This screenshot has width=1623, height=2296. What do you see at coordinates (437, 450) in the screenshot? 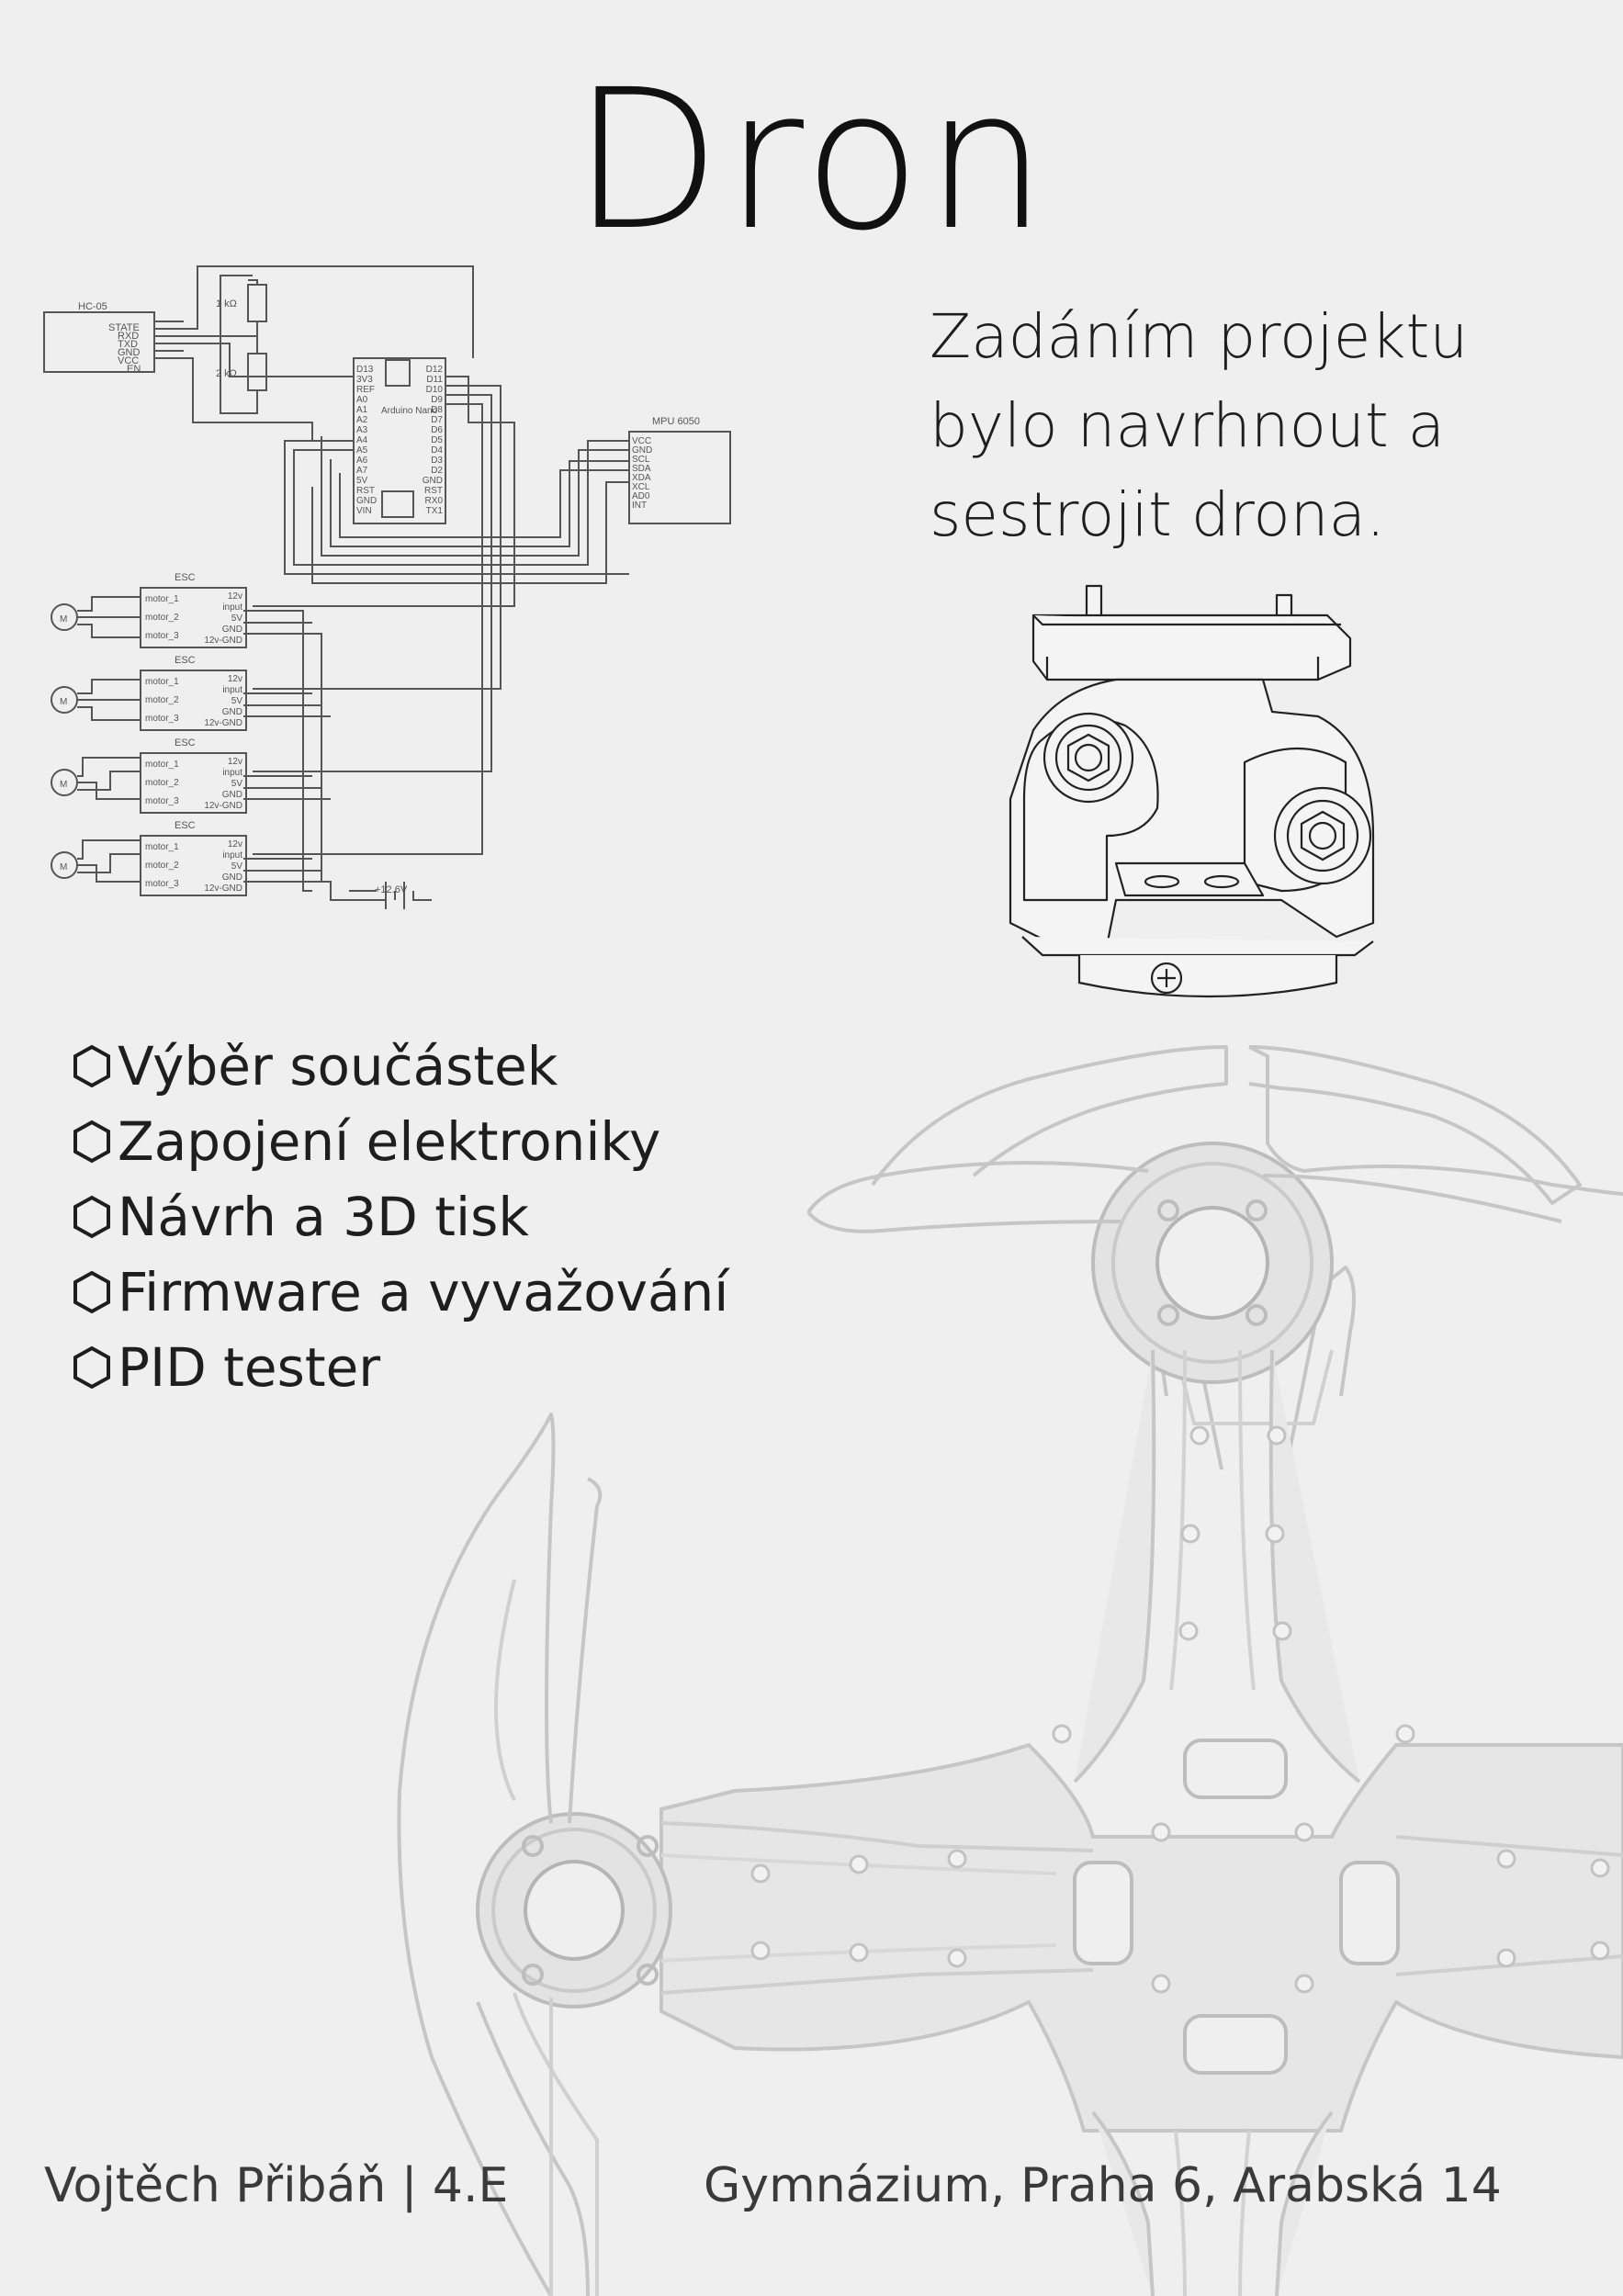
I see `arduino-pin-right: D4` at bounding box center [437, 450].